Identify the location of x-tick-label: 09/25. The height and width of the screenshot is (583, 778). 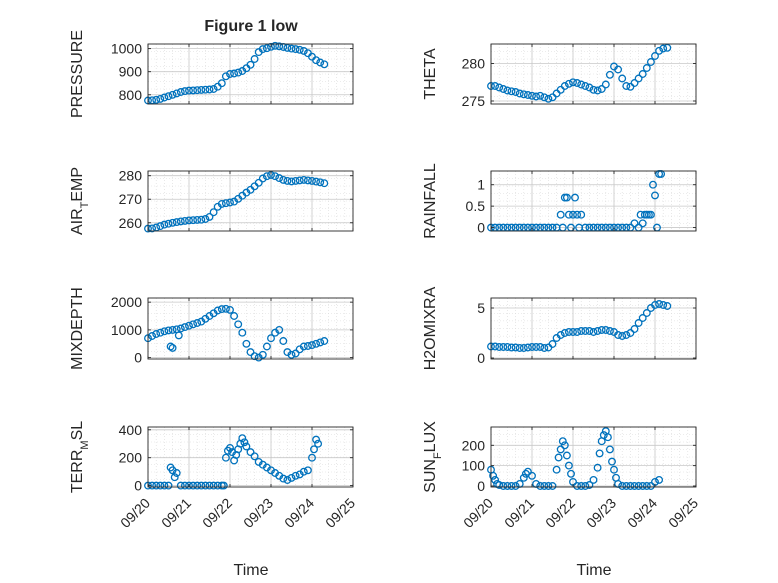
(340, 513).